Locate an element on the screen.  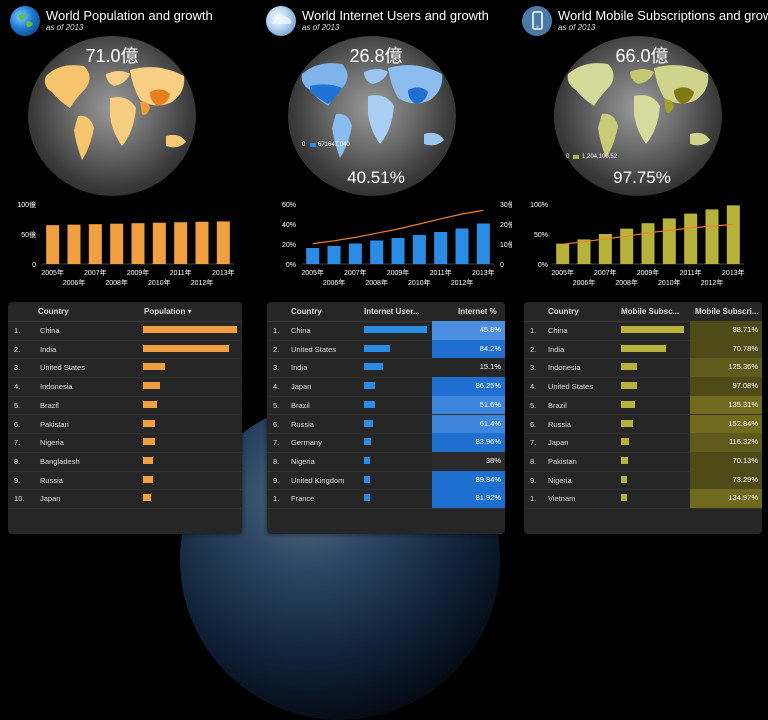
row-number: 6. is located at coordinates (276, 424).